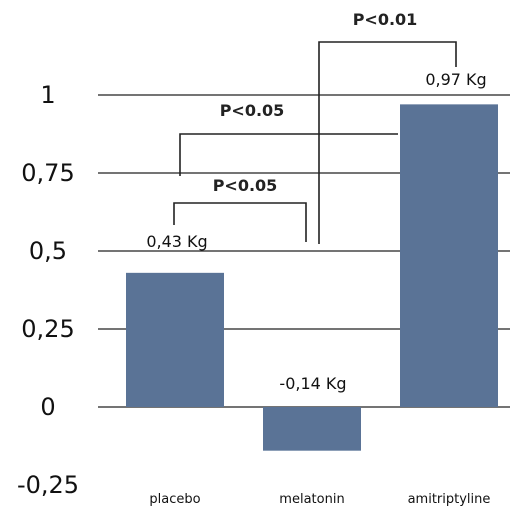 This screenshot has height=513, width=515. What do you see at coordinates (176, 241) in the screenshot?
I see `data-label: 0,43 Kg` at bounding box center [176, 241].